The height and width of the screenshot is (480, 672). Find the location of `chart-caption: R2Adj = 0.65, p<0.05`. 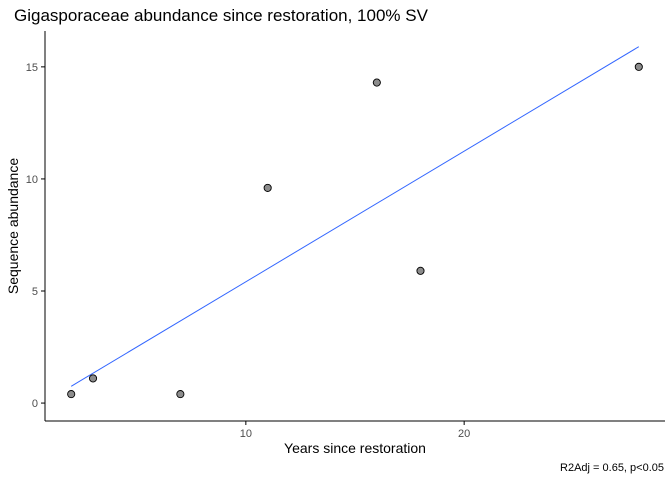

chart-caption: R2Adj = 0.65, p<0.05 is located at coordinates (612, 468).